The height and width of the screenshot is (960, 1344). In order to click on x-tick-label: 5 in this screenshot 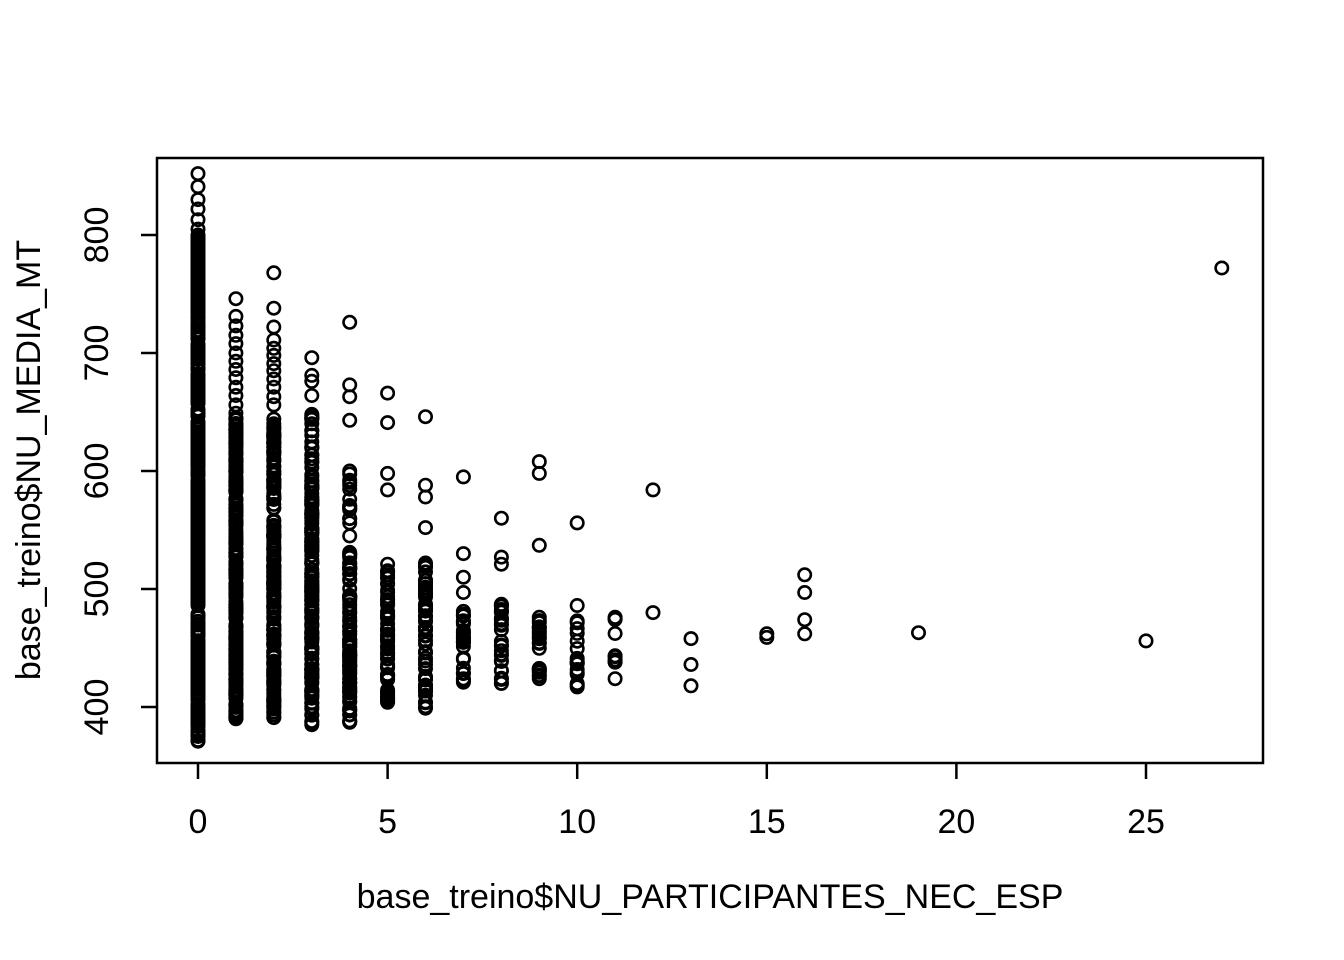, I will do `click(387, 822)`.